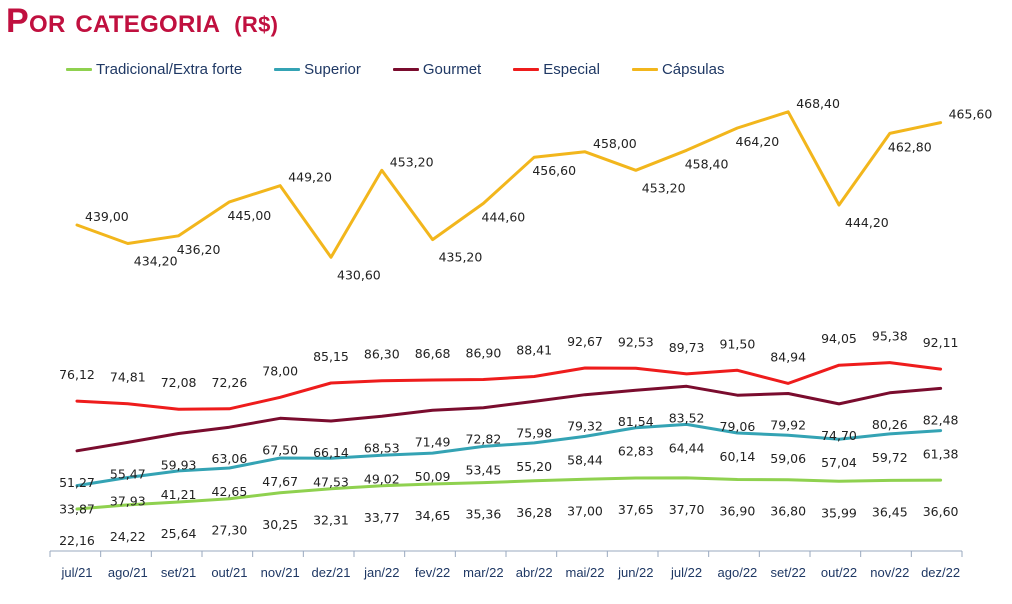  I want to click on data-label: 63,06, so click(230, 458).